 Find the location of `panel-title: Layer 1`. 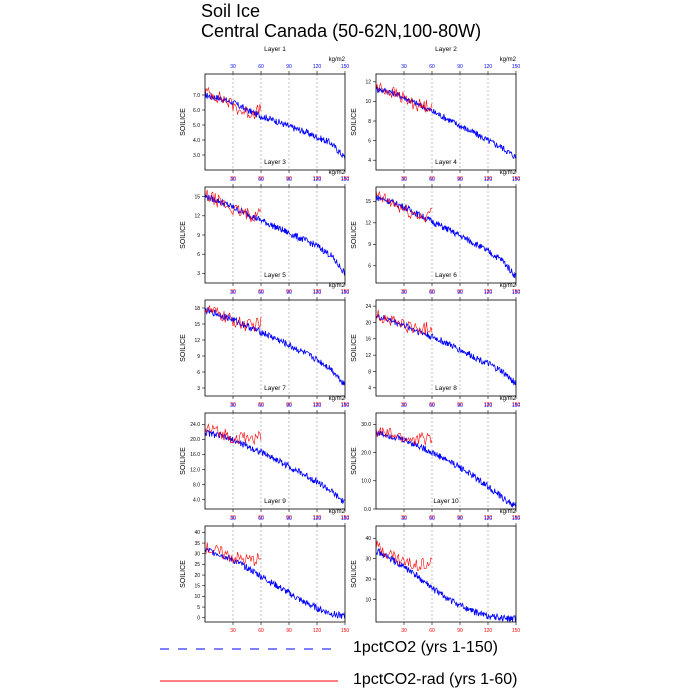

panel-title: Layer 1 is located at coordinates (275, 49).